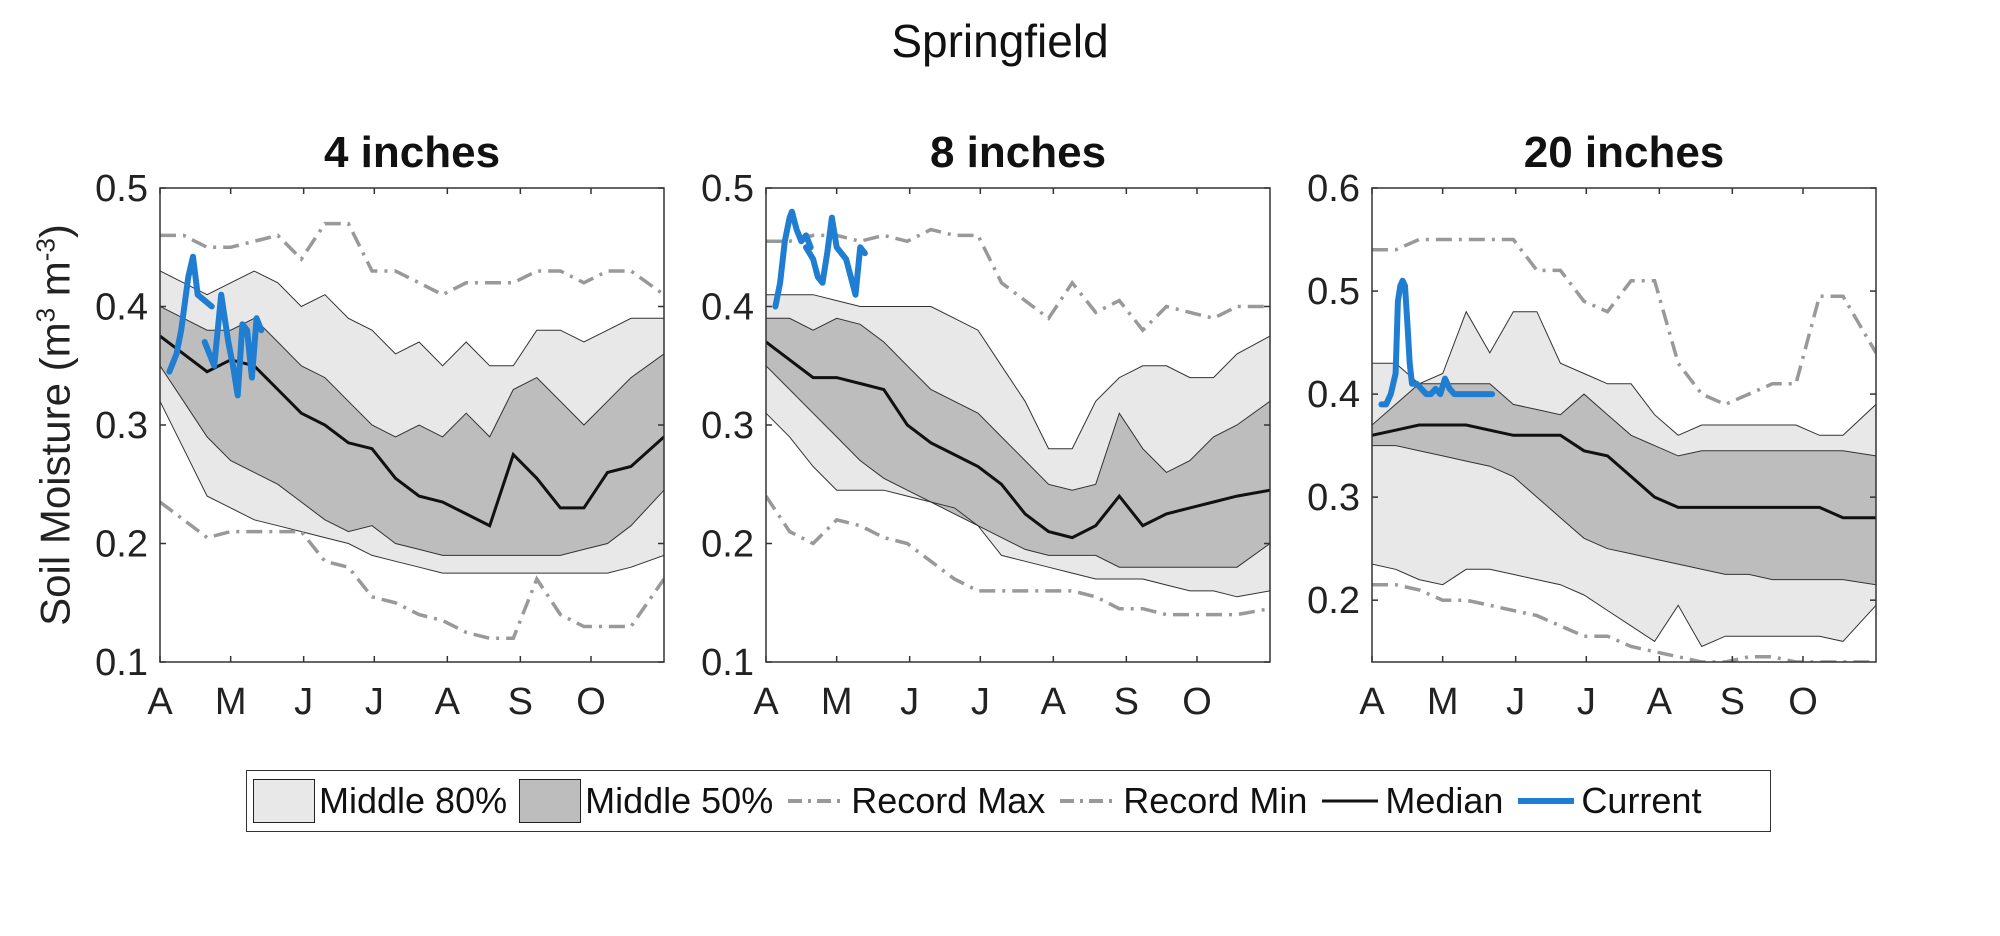  What do you see at coordinates (55, 231) in the screenshot?
I see `ylabel-end: )` at bounding box center [55, 231].